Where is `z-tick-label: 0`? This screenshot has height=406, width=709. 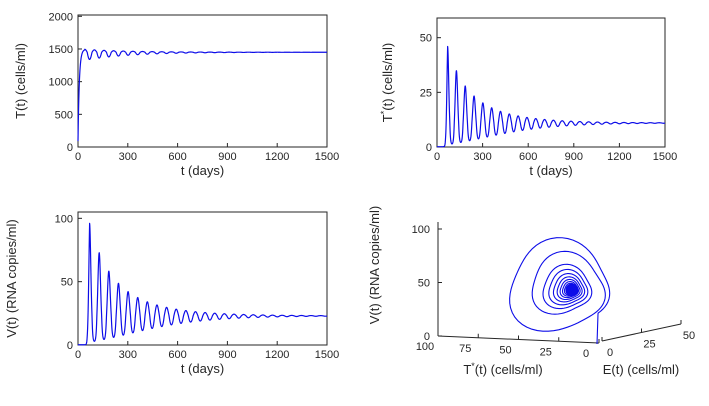
z-tick-label: 0 is located at coordinates (427, 337).